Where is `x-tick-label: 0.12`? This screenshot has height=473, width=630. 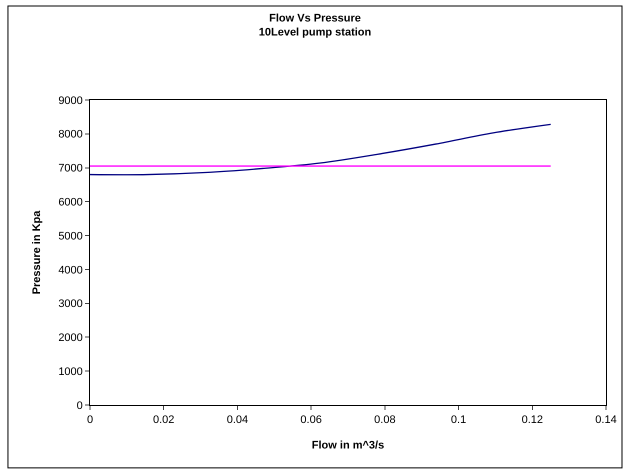
x-tick-label: 0.12 is located at coordinates (532, 420).